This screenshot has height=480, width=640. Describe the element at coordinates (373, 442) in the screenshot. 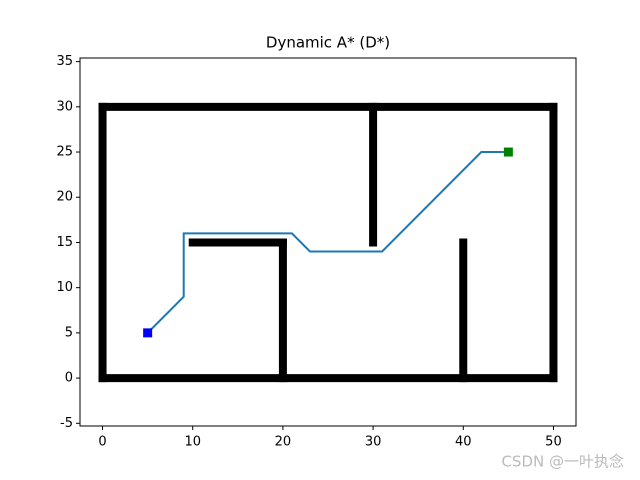

I see `x-tick-label: 30` at that location.